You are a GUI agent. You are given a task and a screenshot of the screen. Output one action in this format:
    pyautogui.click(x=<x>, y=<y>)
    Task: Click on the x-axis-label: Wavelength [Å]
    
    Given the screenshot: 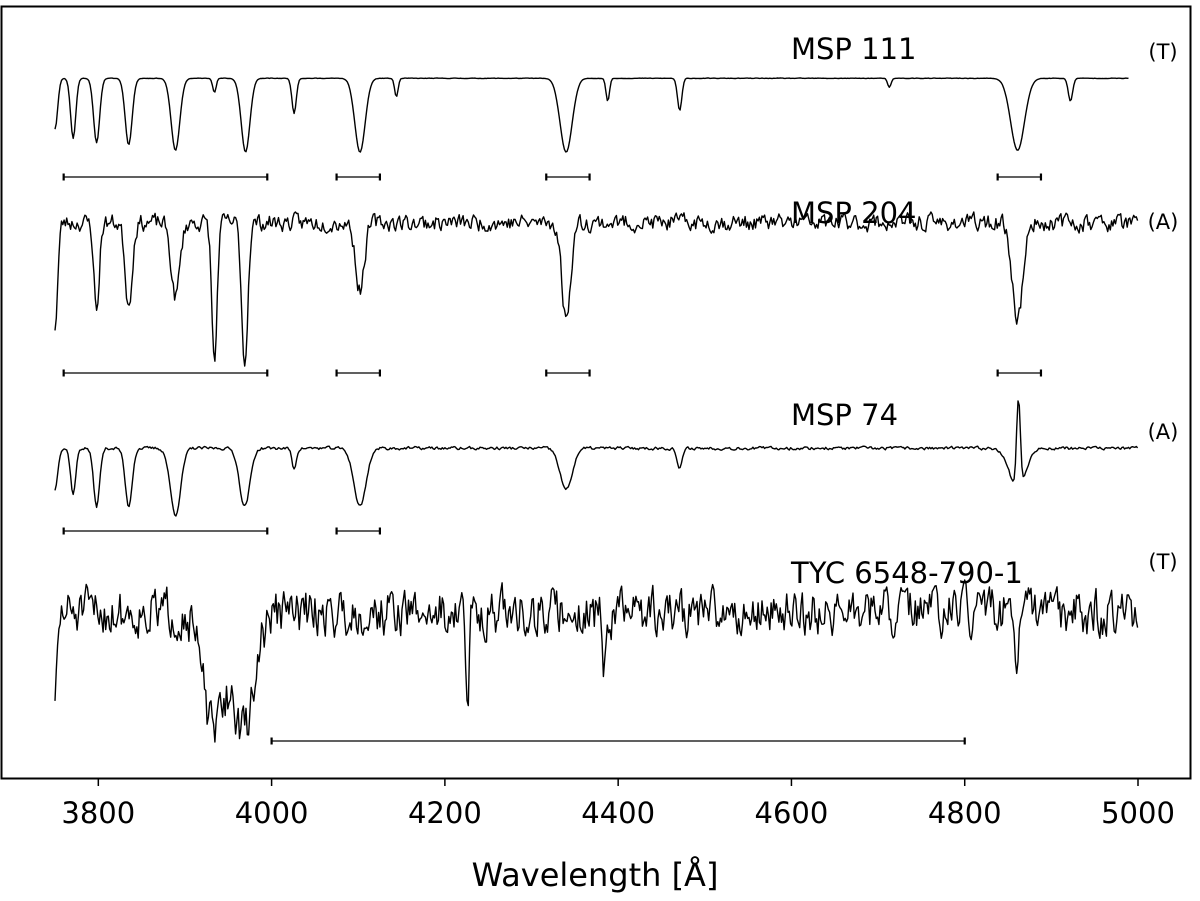 What is the action you would take?
    pyautogui.click(x=595, y=875)
    